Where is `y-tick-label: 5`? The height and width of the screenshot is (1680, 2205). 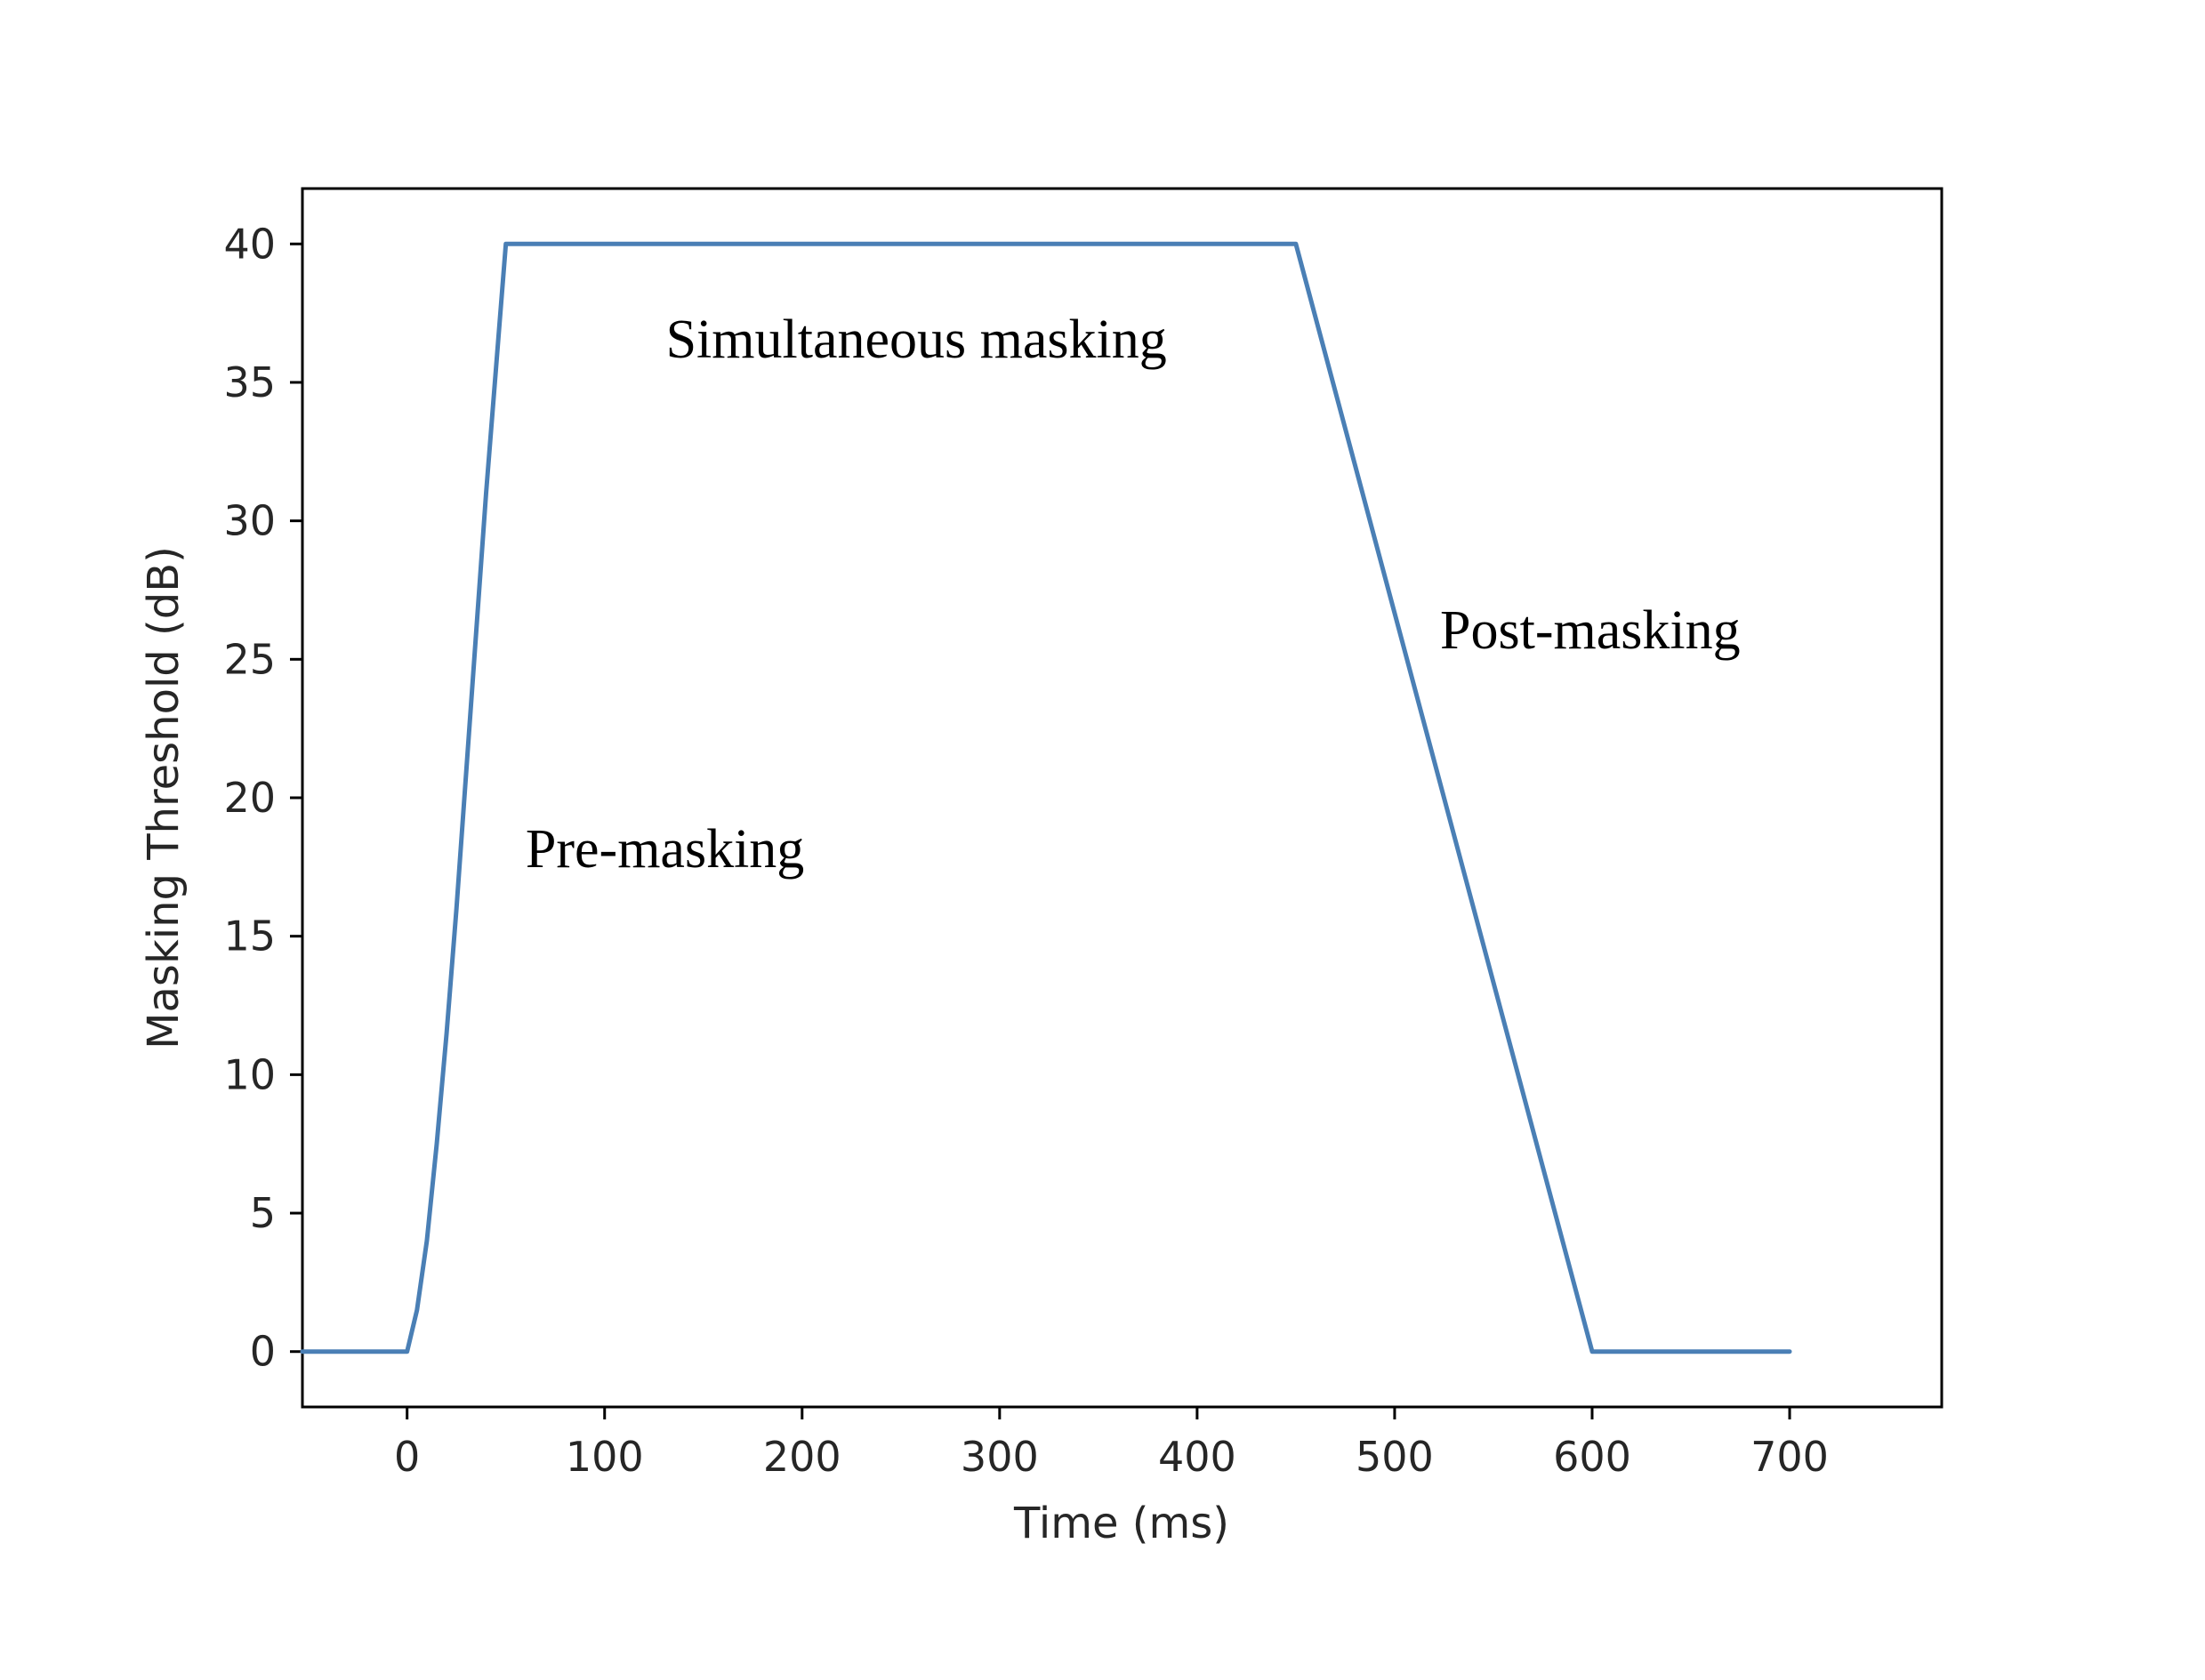
y-tick-label: 5 is located at coordinates (263, 1213).